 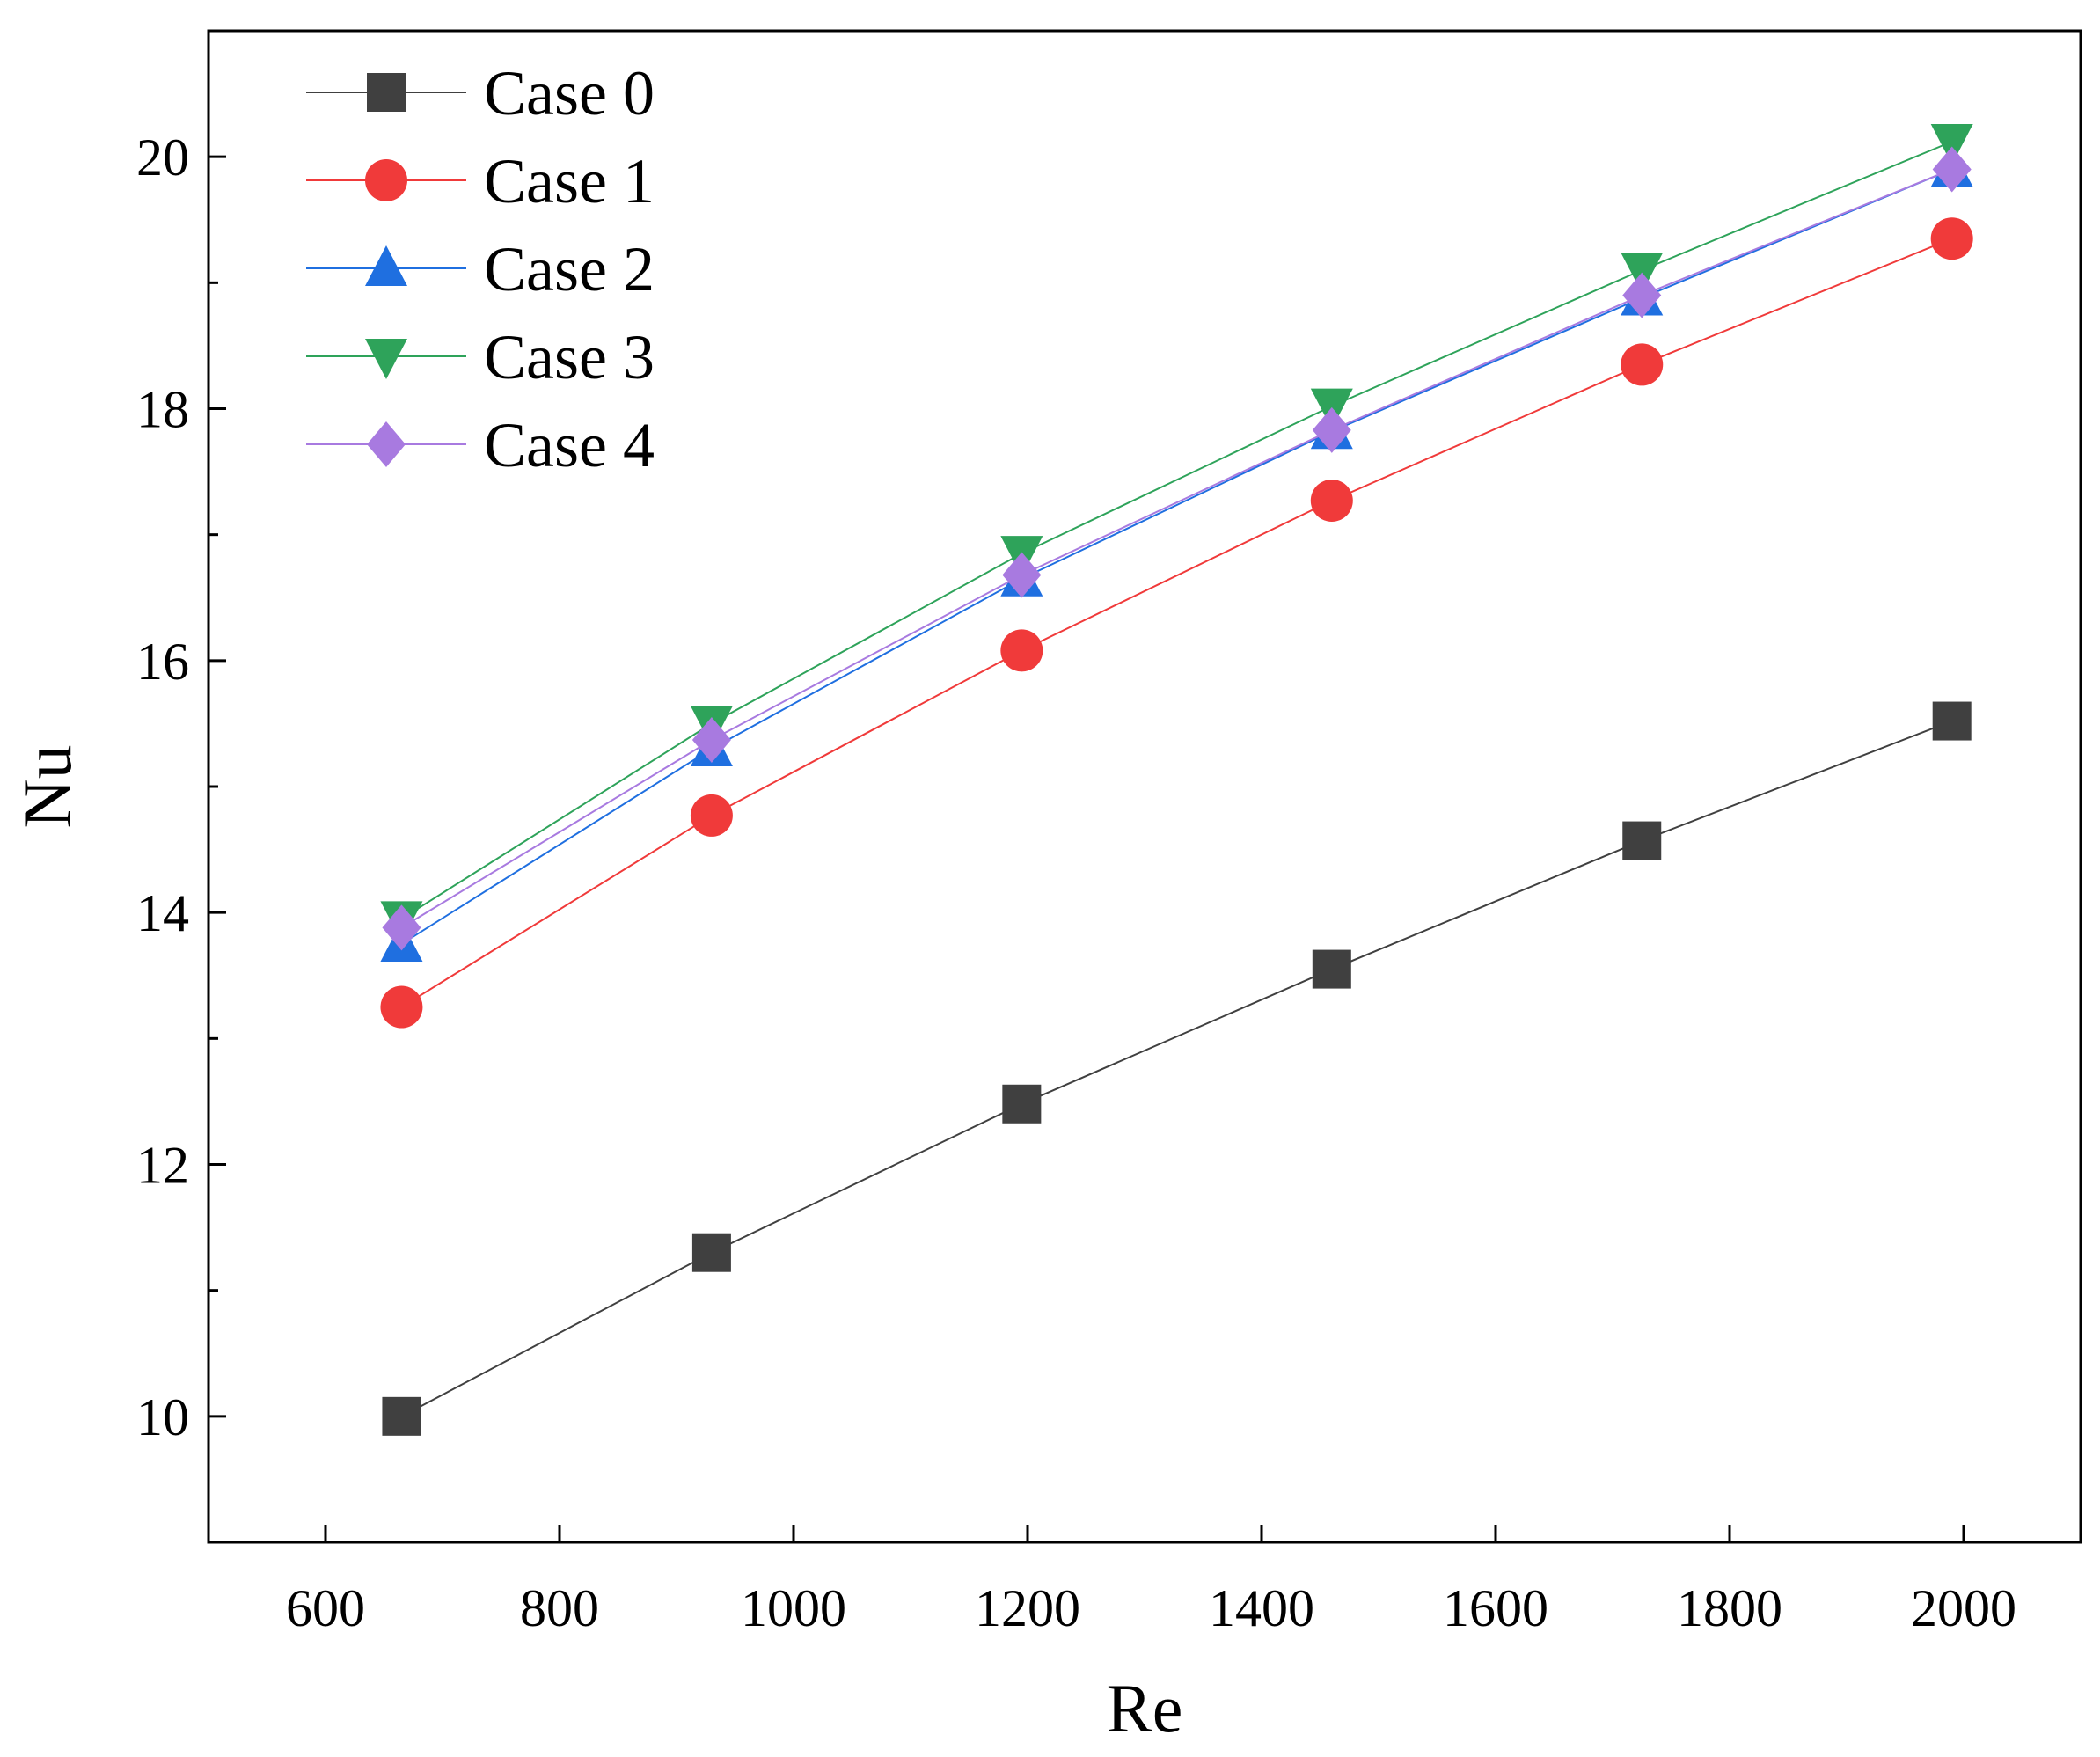 What do you see at coordinates (569, 445) in the screenshot?
I see `legend-label: Case 4` at bounding box center [569, 445].